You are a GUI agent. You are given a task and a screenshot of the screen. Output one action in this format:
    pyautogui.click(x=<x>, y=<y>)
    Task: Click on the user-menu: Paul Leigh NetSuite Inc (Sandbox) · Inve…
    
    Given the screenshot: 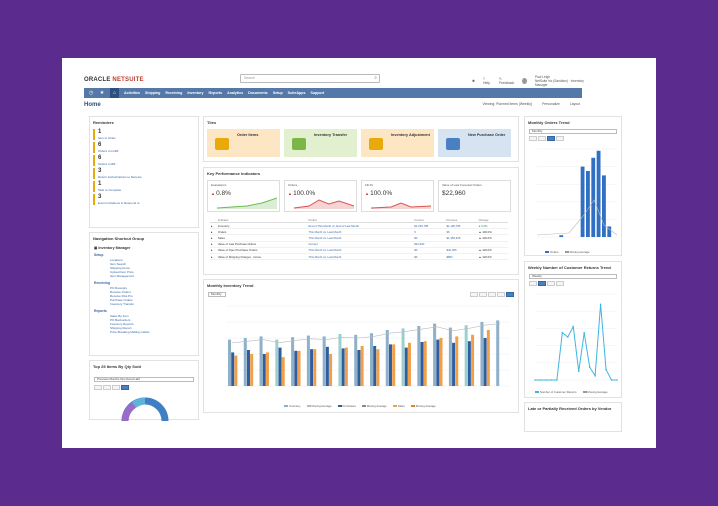 What is the action you would take?
    pyautogui.click(x=559, y=81)
    